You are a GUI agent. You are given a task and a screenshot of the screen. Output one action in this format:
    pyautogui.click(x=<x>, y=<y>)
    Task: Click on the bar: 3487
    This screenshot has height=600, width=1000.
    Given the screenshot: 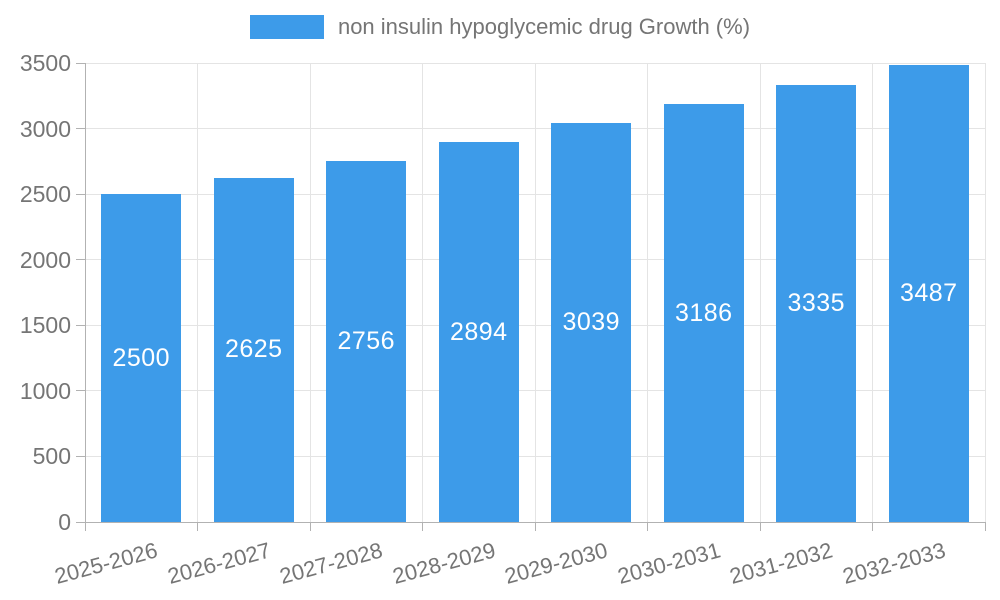 What is the action you would take?
    pyautogui.click(x=928, y=293)
    